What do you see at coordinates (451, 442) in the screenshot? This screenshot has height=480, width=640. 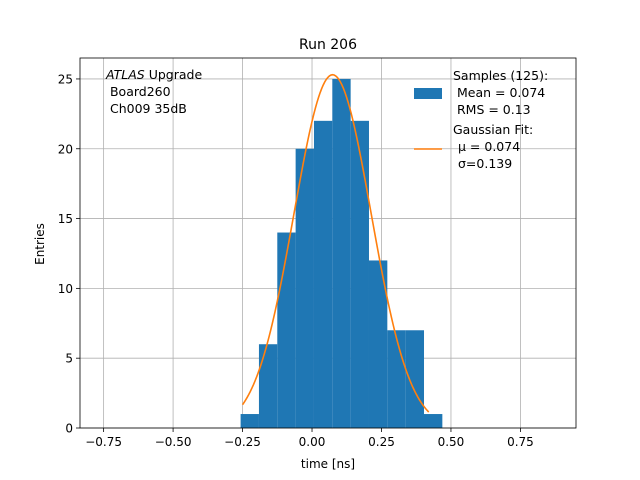 I see `x-tick-label: 0.50` at bounding box center [451, 442].